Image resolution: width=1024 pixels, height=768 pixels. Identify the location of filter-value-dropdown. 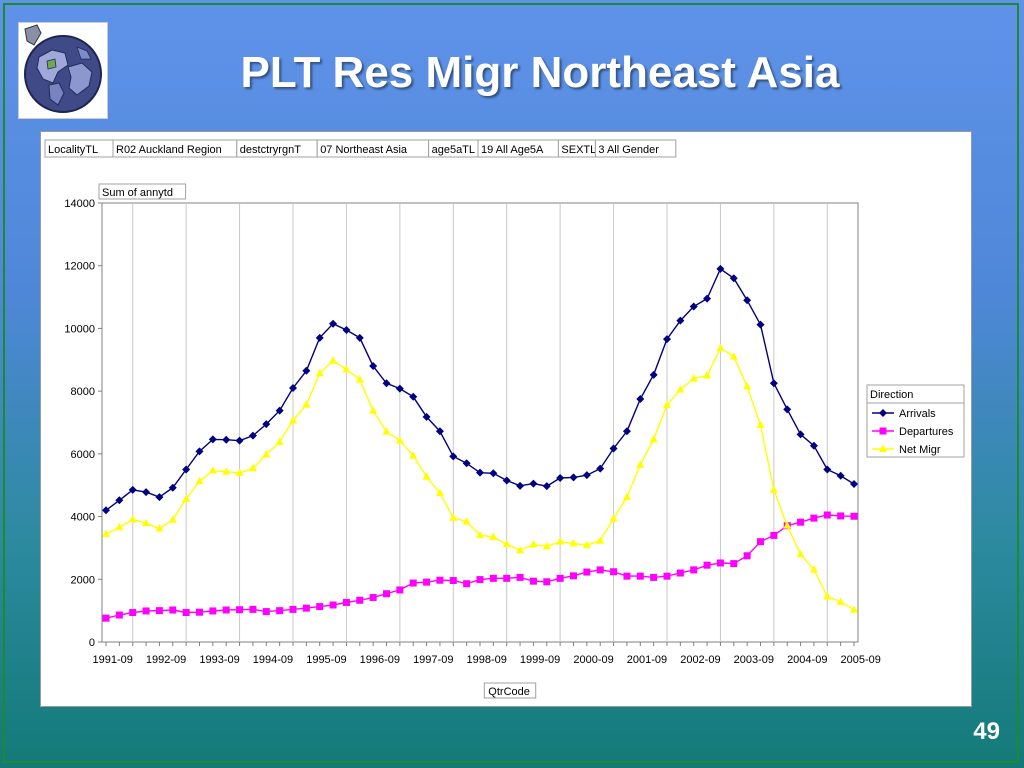
(635, 148).